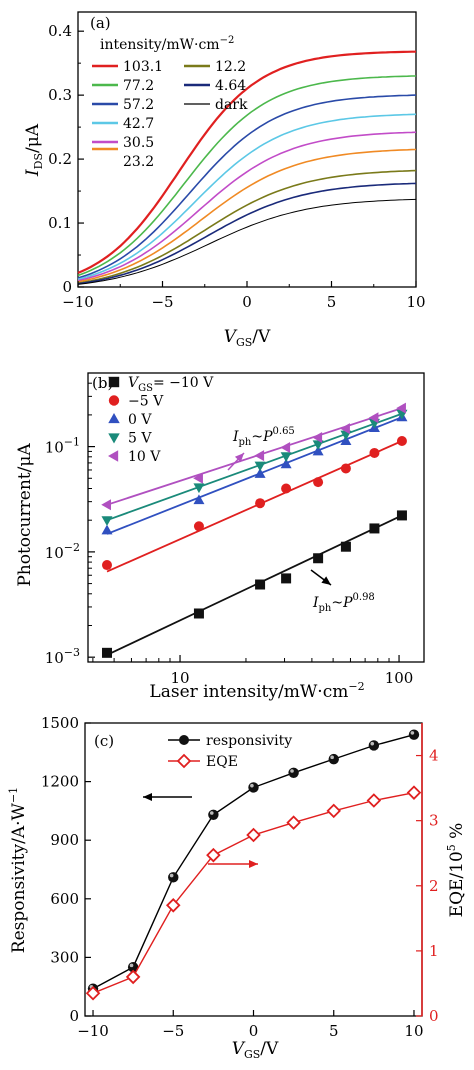  I want to click on panel-c-x-axis-label: VGS/V, so click(255, 1050).